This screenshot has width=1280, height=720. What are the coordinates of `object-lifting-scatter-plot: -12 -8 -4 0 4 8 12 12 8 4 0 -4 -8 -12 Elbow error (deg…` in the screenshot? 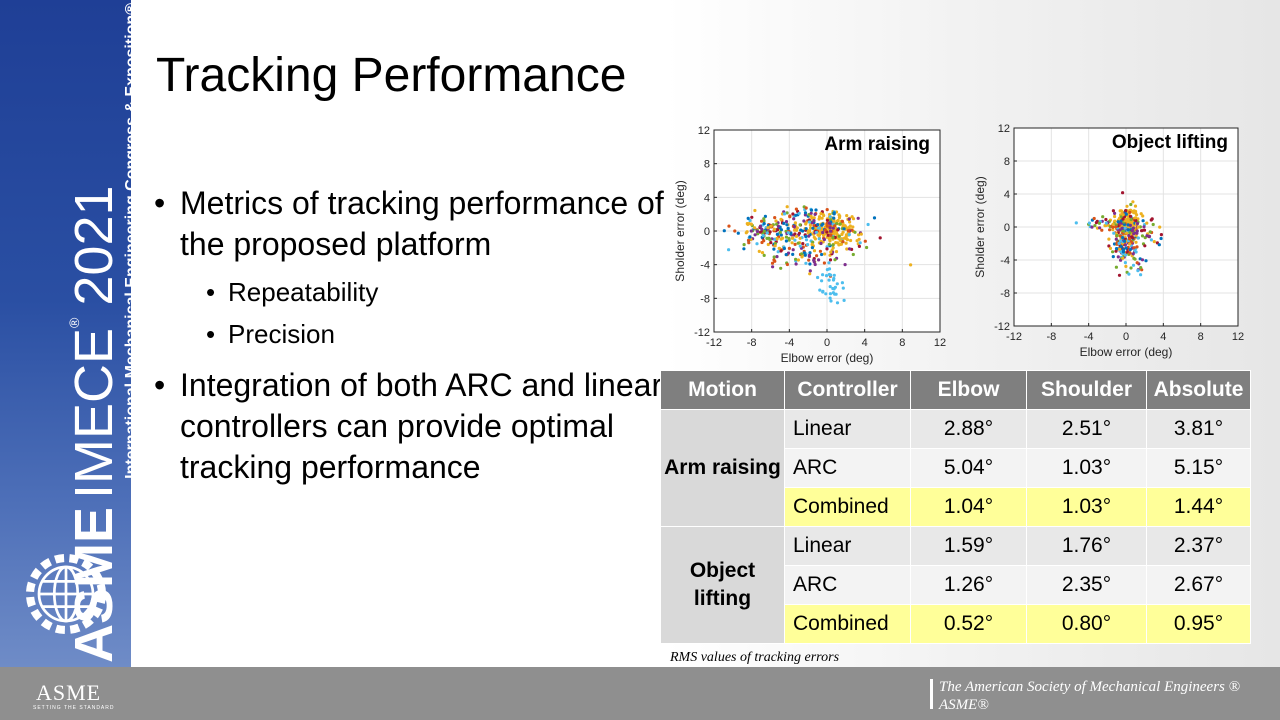 It's located at (1110, 244).